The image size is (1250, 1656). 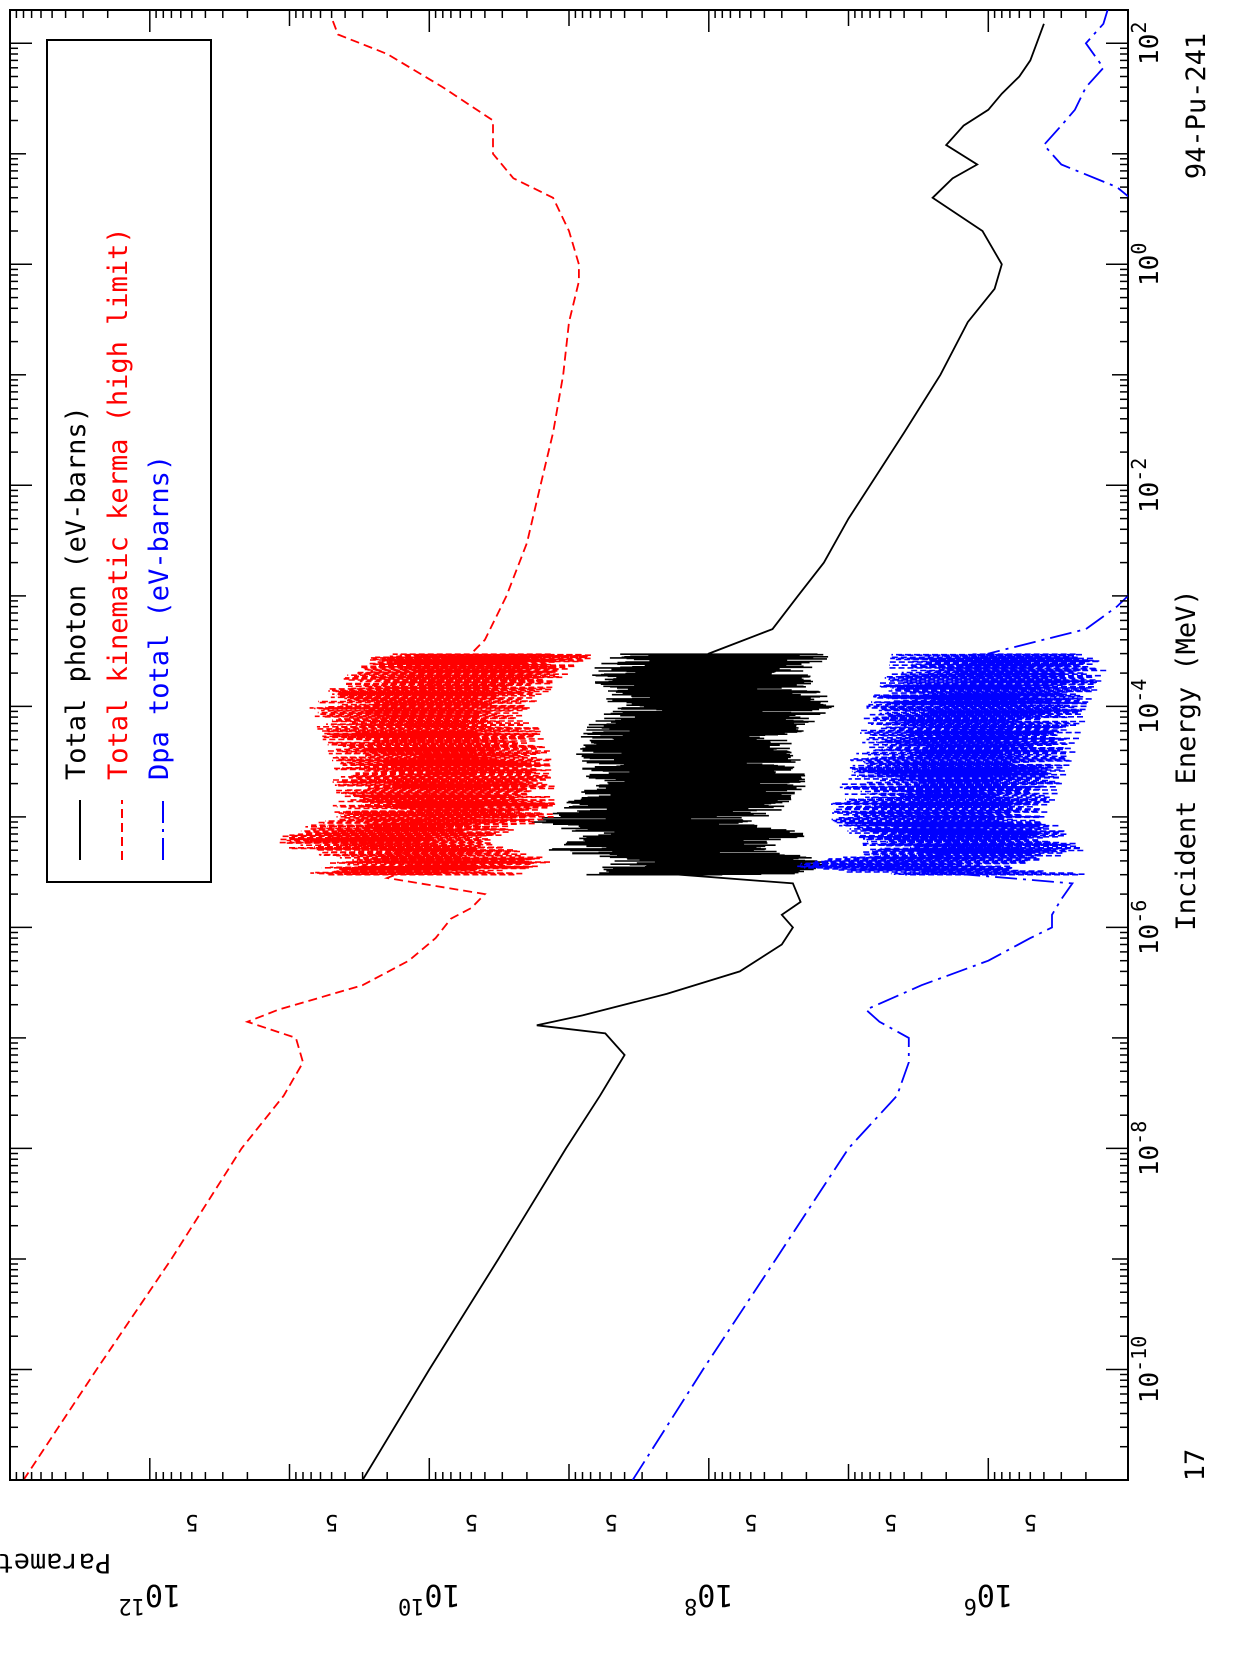 I want to click on x-axis-label: Incident Energy (MeV), so click(x=1186, y=759).